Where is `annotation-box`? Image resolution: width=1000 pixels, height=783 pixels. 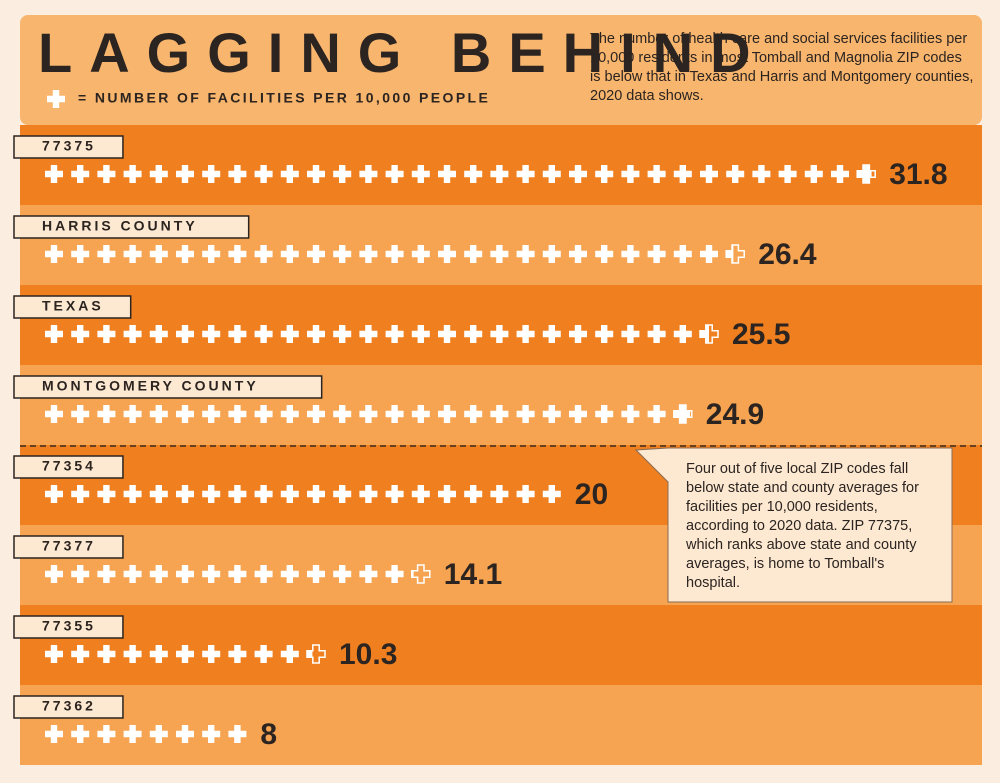 annotation-box is located at coordinates (793, 525).